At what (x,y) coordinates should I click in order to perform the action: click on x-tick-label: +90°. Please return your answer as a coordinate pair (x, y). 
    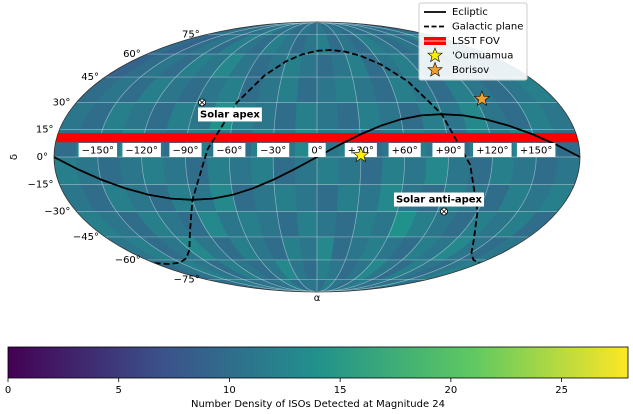
    Looking at the image, I should click on (448, 151).